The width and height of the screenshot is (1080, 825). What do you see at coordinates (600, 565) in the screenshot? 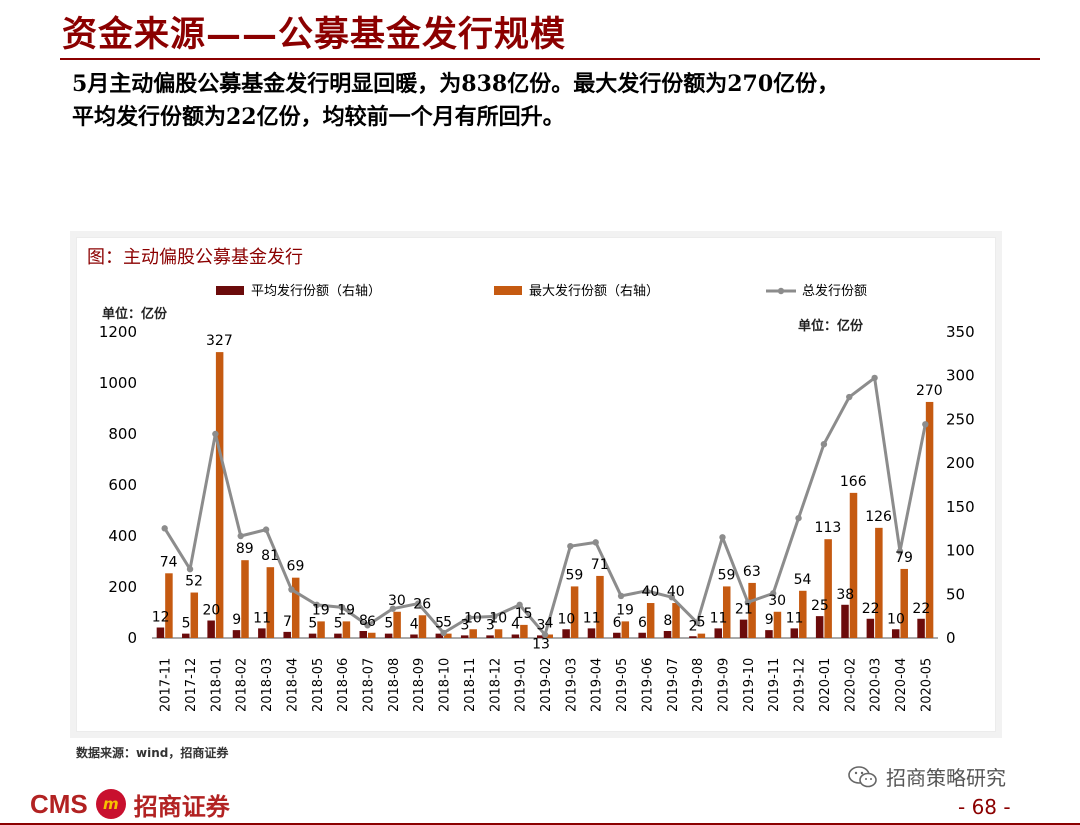
I see `max-issuance-label: 71` at bounding box center [600, 565].